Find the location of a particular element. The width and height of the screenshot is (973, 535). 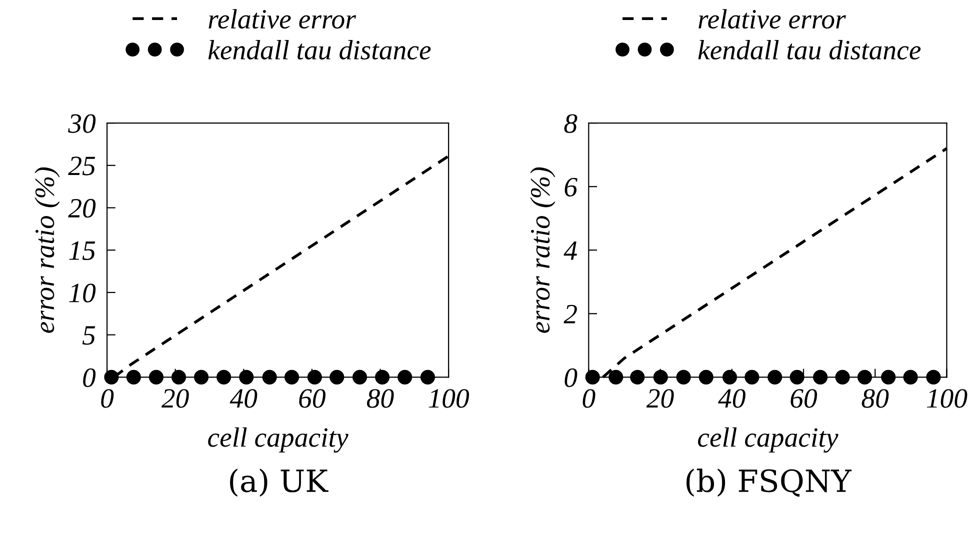

y-tick-label: 25 is located at coordinates (82, 166).